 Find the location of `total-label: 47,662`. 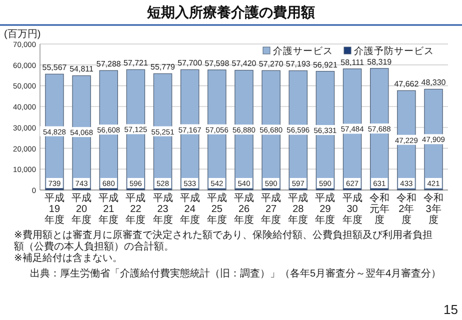

total-label: 47,662 is located at coordinates (407, 84).